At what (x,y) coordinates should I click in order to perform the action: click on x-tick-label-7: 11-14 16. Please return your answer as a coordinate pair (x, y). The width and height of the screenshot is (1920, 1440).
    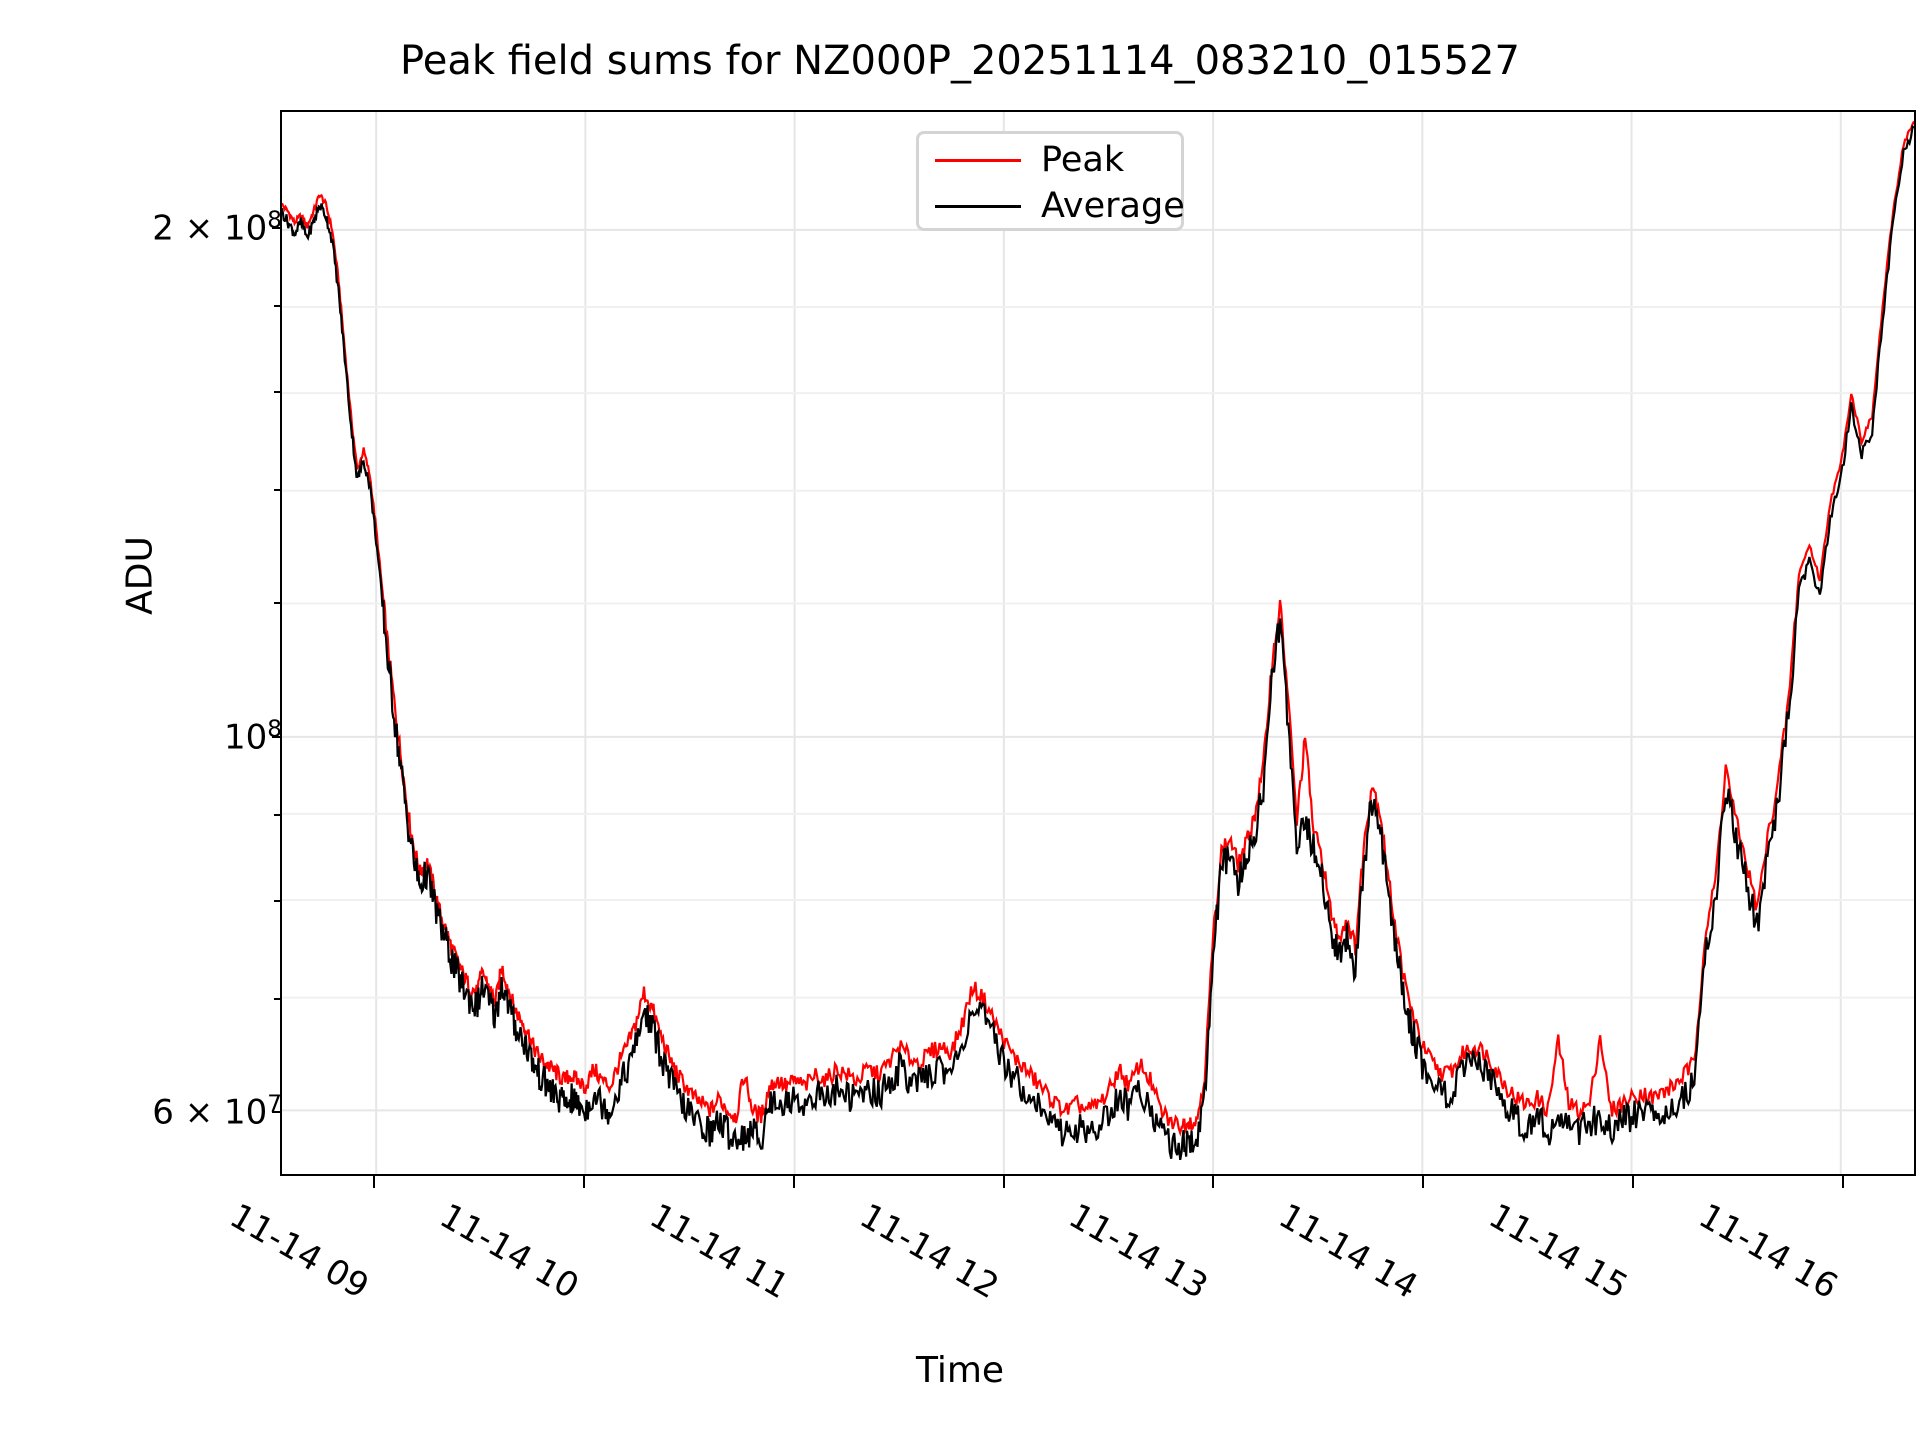
    Looking at the image, I should click on (1767, 1252).